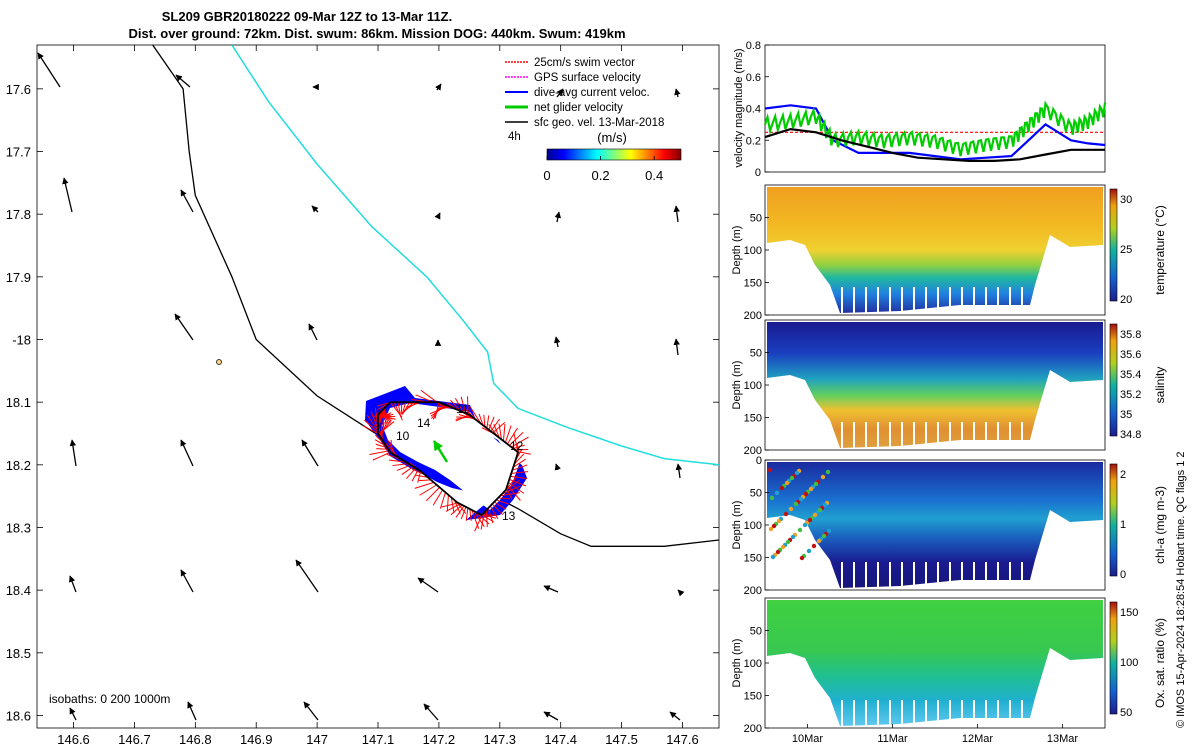 The image size is (1200, 755). Describe the element at coordinates (73, 739) in the screenshot. I see `map-xtick-label: 146.6` at that location.